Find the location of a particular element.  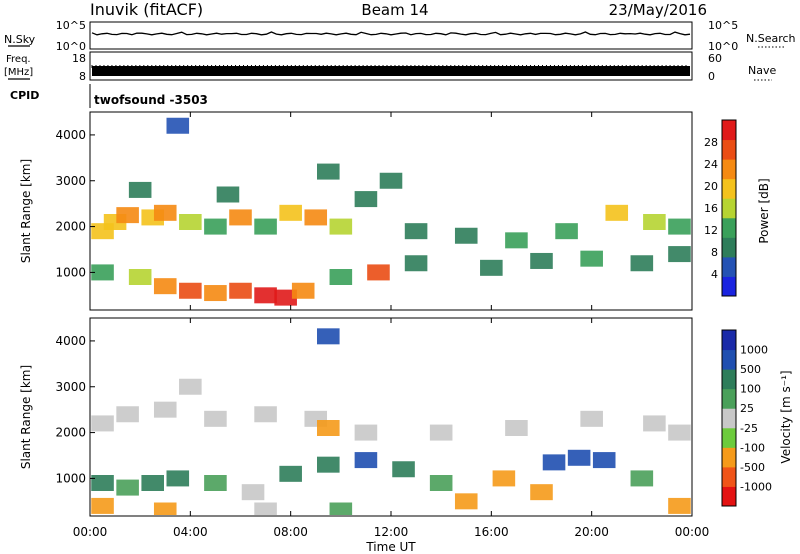

nave-label: Nave is located at coordinates (762, 70).